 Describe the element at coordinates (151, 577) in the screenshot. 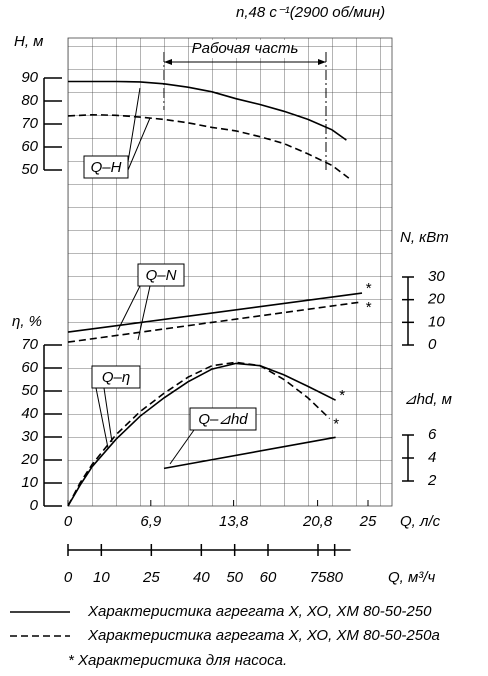

I see `x2-tick-label: 25` at that location.